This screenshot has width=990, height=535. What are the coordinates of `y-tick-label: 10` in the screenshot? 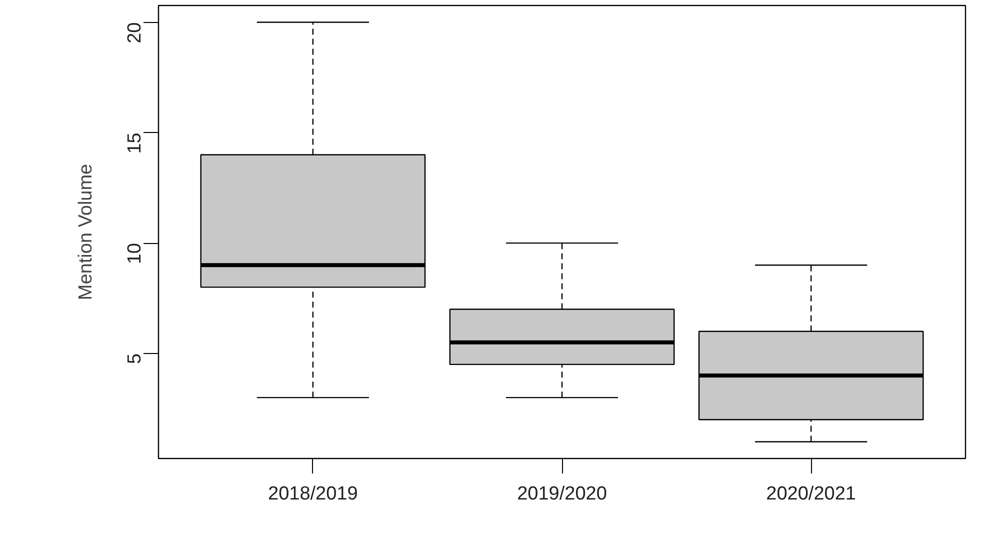 It's located at (135, 253).